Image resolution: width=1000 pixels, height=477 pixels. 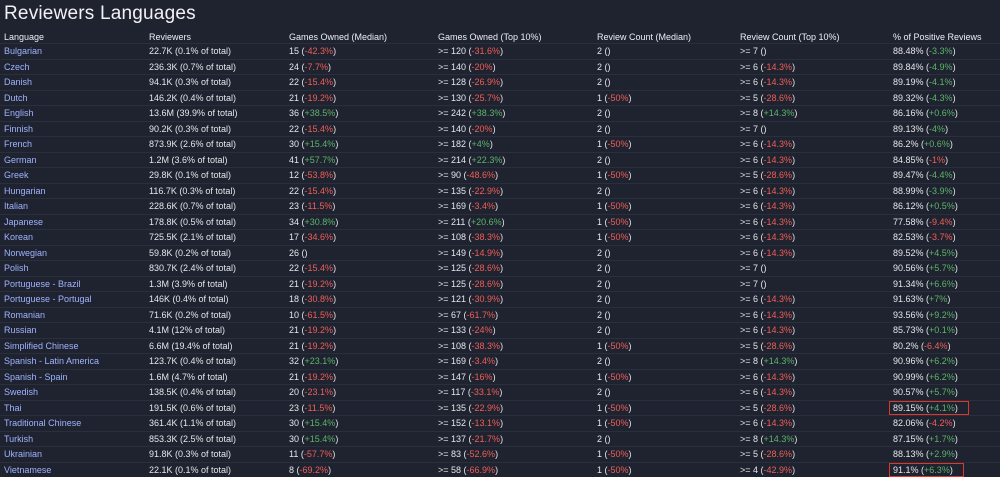 What do you see at coordinates (25, 191) in the screenshot?
I see `language-link: Hungarian` at bounding box center [25, 191].